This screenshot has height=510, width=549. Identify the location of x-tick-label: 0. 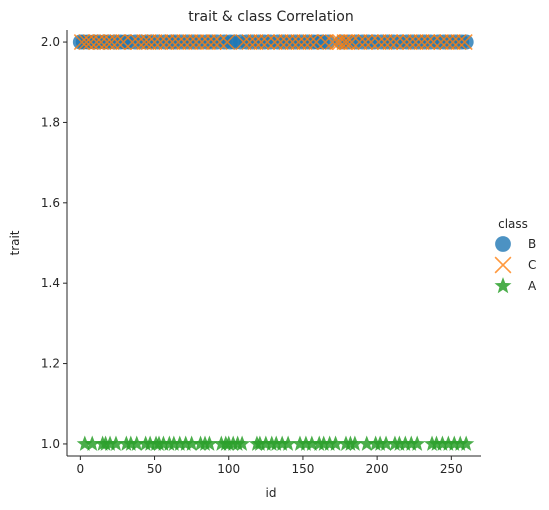
(81, 469).